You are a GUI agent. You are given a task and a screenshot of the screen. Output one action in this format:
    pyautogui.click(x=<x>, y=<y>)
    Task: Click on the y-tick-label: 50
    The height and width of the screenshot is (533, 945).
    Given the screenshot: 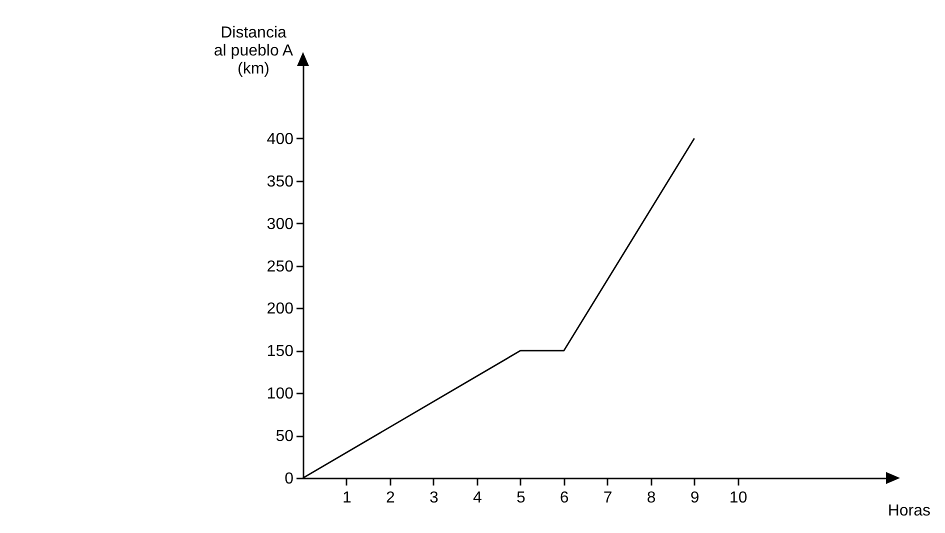 What is the action you would take?
    pyautogui.click(x=285, y=437)
    